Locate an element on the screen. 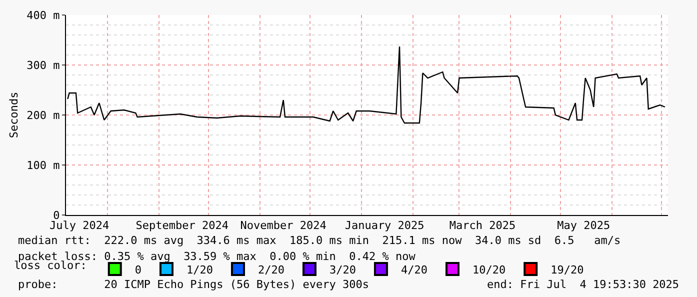 This screenshot has height=297, width=697. x-tick-label: March 2025 is located at coordinates (482, 225).